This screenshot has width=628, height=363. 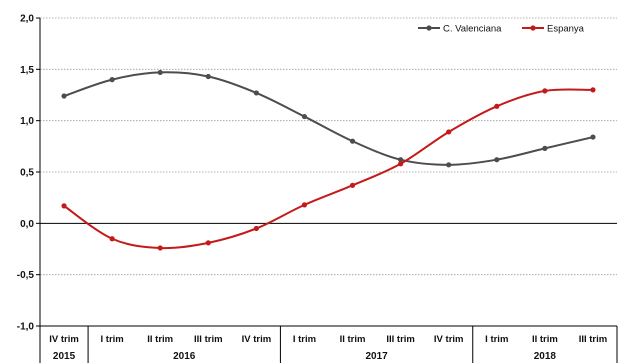 What do you see at coordinates (472, 29) in the screenshot?
I see `legend-label-c-valenciana: C. Valenciana` at bounding box center [472, 29].